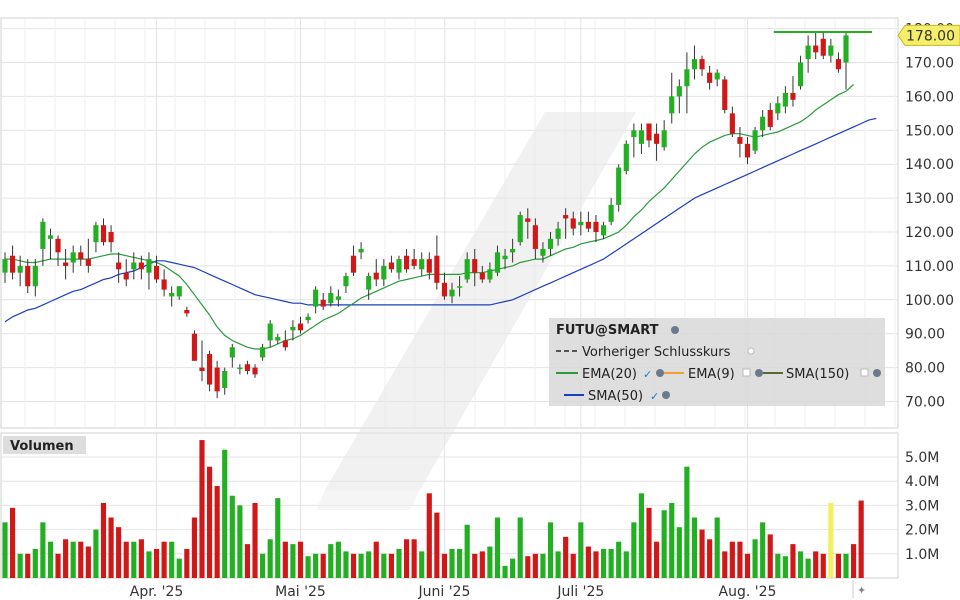 Image resolution: width=960 pixels, height=600 pixels. I want to click on volume-tick-label: 4.0M, so click(922, 482).